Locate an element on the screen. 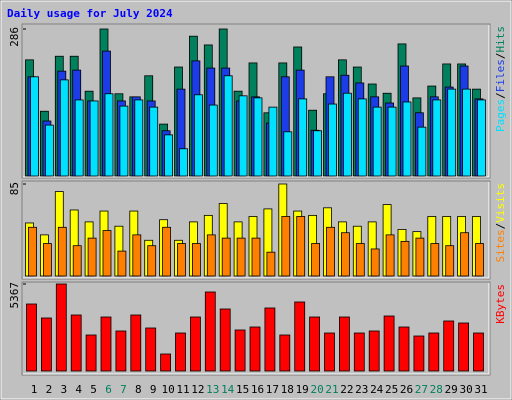 Image resolution: width=512 pixels, height=400 pixels. x-tick-label: 12 is located at coordinates (197, 389).